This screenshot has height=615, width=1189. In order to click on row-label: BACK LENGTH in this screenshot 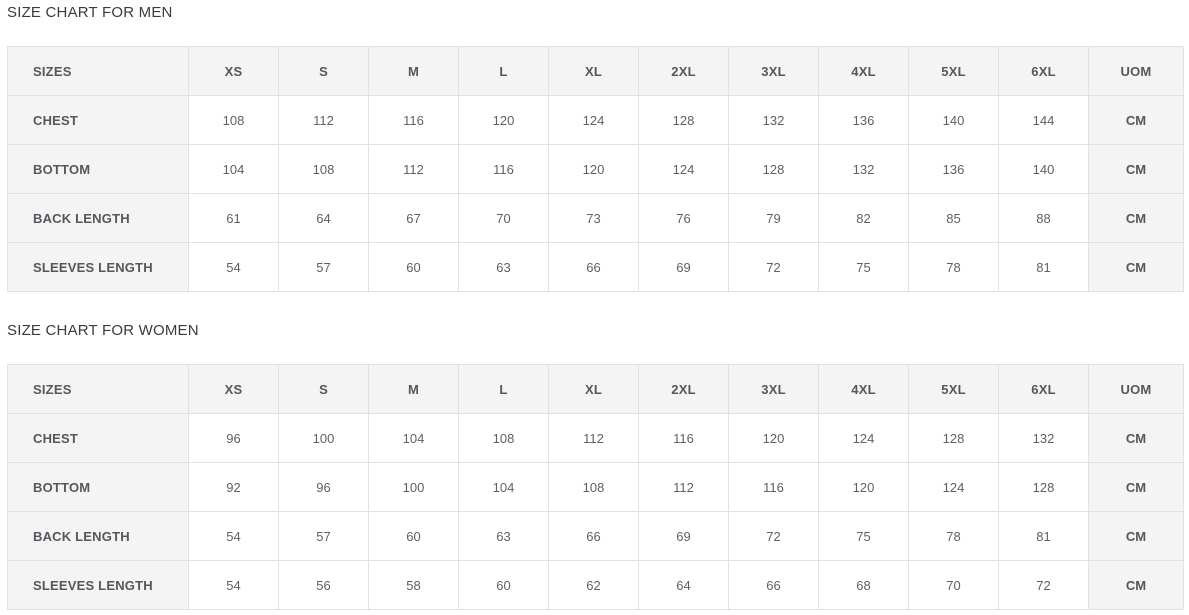, I will do `click(98, 218)`.